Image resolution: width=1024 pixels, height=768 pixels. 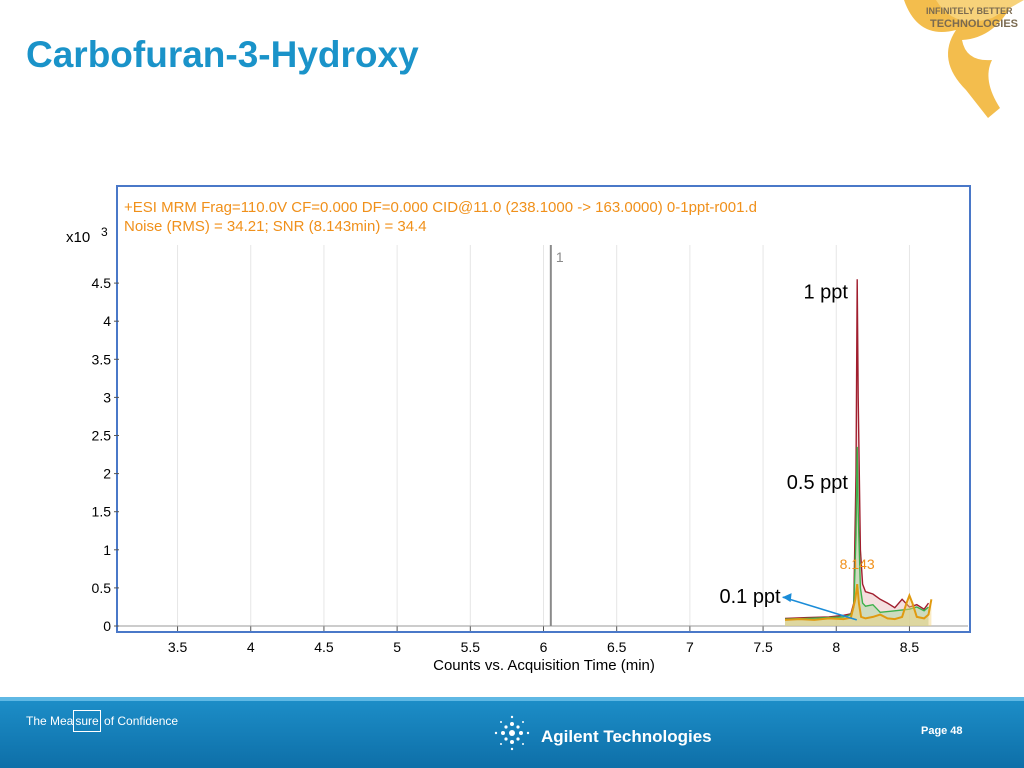 I want to click on company-name: Agilent Technologies, so click(x=626, y=736).